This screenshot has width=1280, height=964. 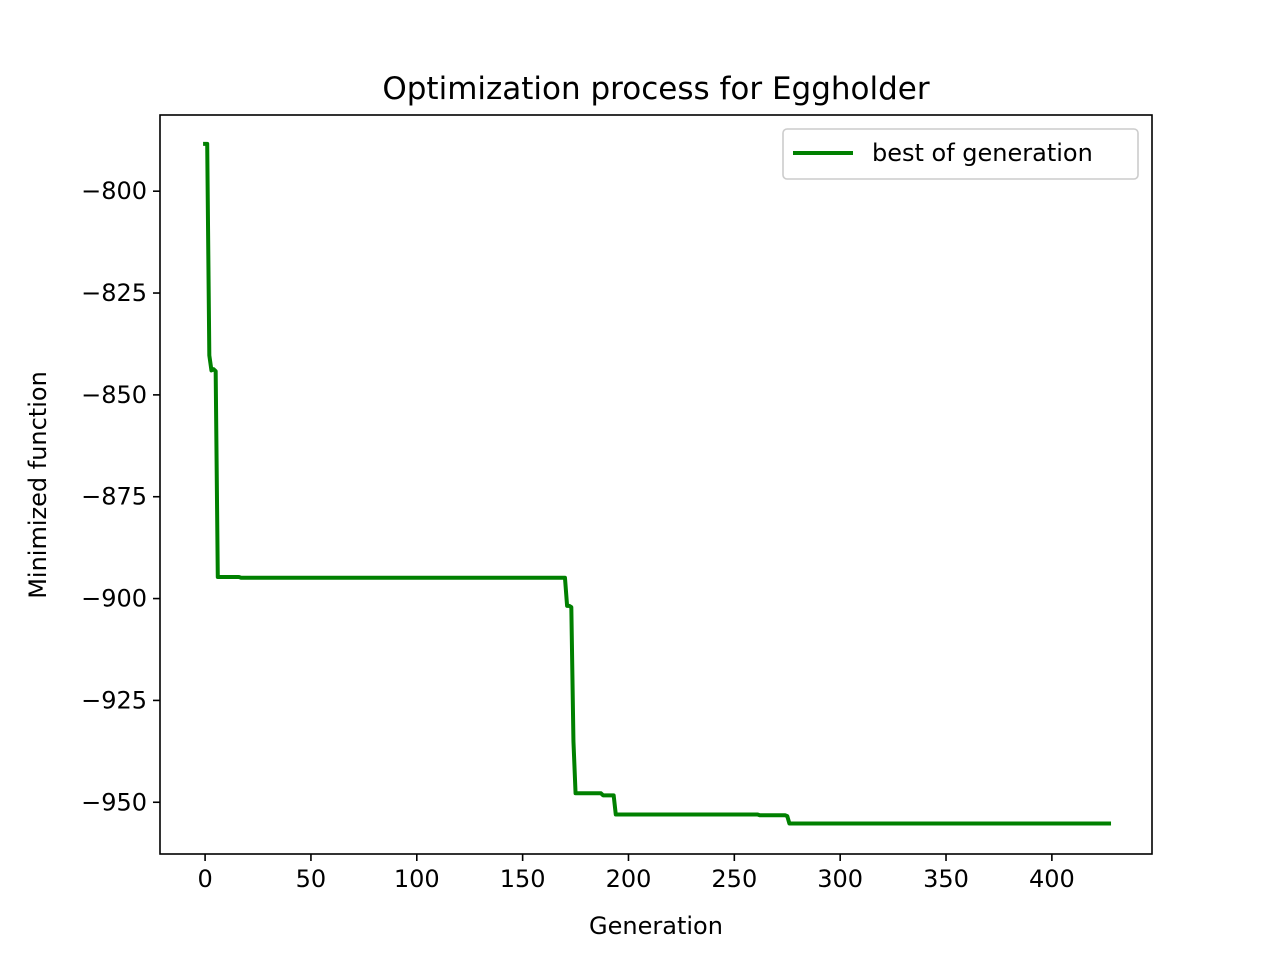 I want to click on legend: best of generation, so click(x=960, y=154).